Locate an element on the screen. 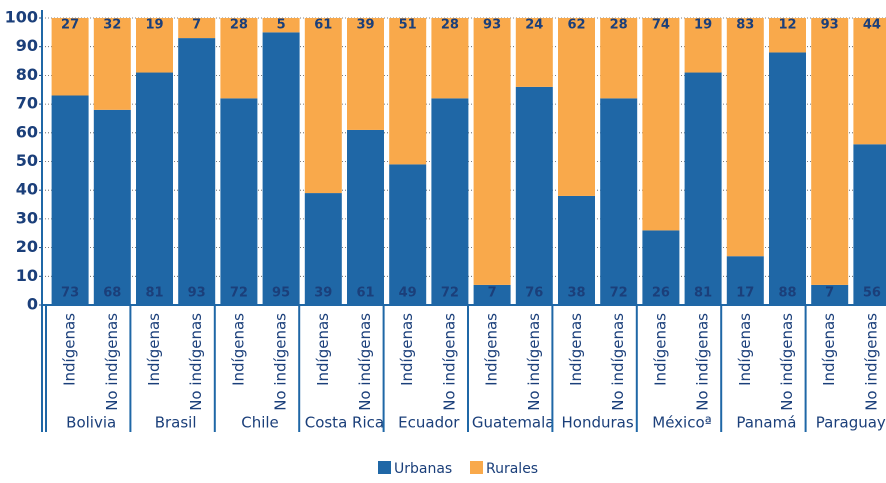 The image size is (886, 483). group-label: Brasil is located at coordinates (176, 423).